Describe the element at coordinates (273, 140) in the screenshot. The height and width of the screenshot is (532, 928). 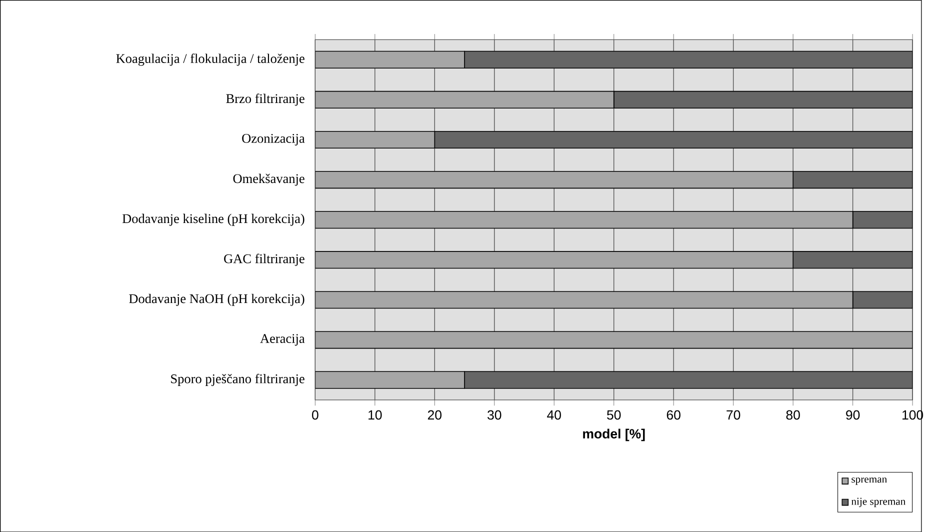
I see `y-tick-label: Ozonizacija` at that location.